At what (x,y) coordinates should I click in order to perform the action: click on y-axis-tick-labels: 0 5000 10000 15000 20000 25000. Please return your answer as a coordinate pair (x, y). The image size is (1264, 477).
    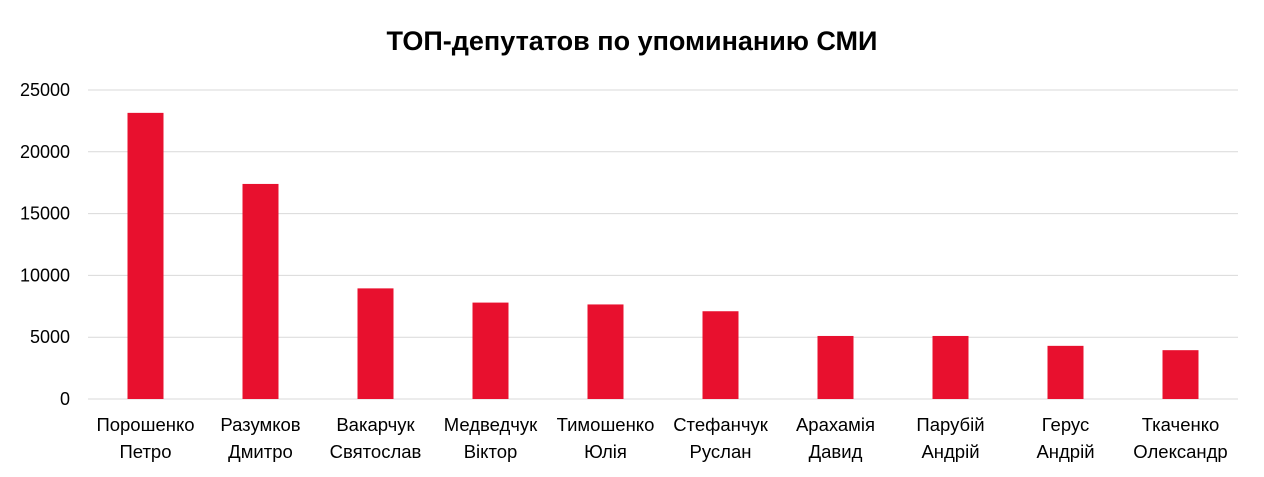
    Looking at the image, I should click on (45, 244).